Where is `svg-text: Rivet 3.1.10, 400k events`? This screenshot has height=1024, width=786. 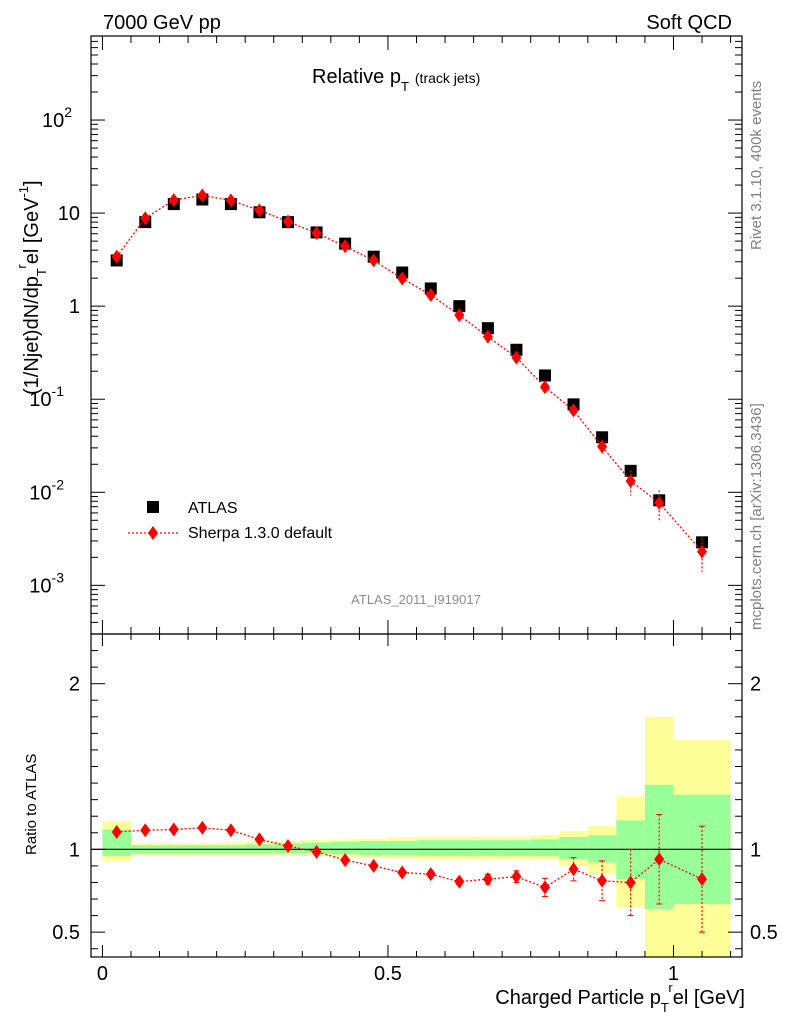
svg-text: Rivet 3.1.10, 400k events is located at coordinates (756, 165).